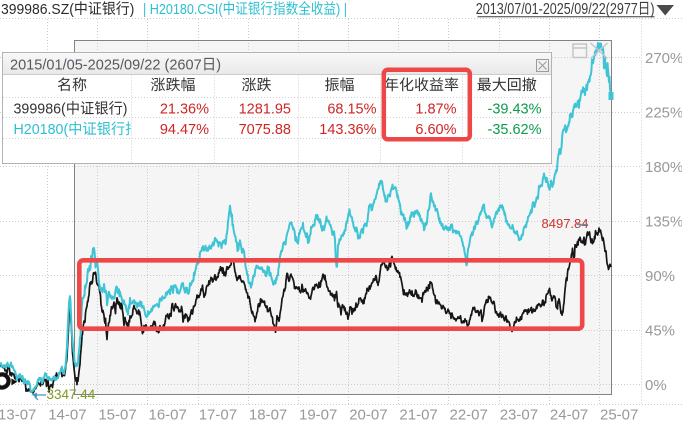 Image resolution: width=682 pixels, height=433 pixels. Describe the element at coordinates (514, 130) in the screenshot. I see `svg-text: -35.62%` at that location.